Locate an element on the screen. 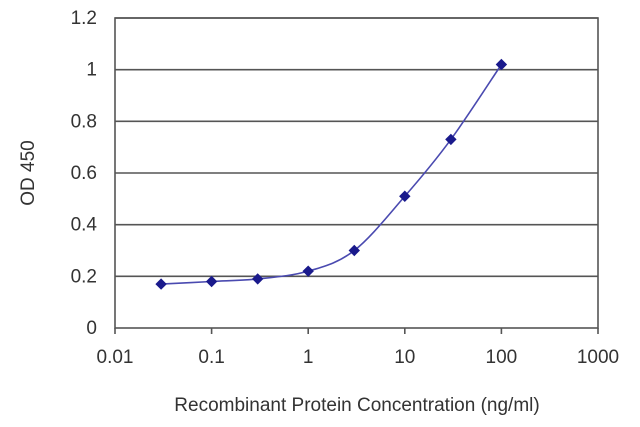  x-tick-label: 10 is located at coordinates (404, 357).